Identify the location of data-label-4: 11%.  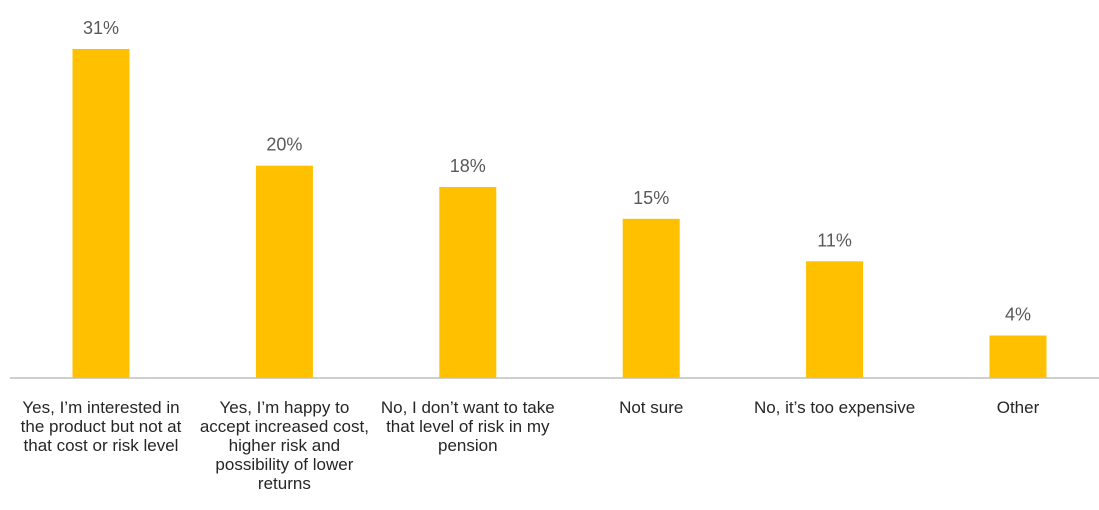
(834, 240).